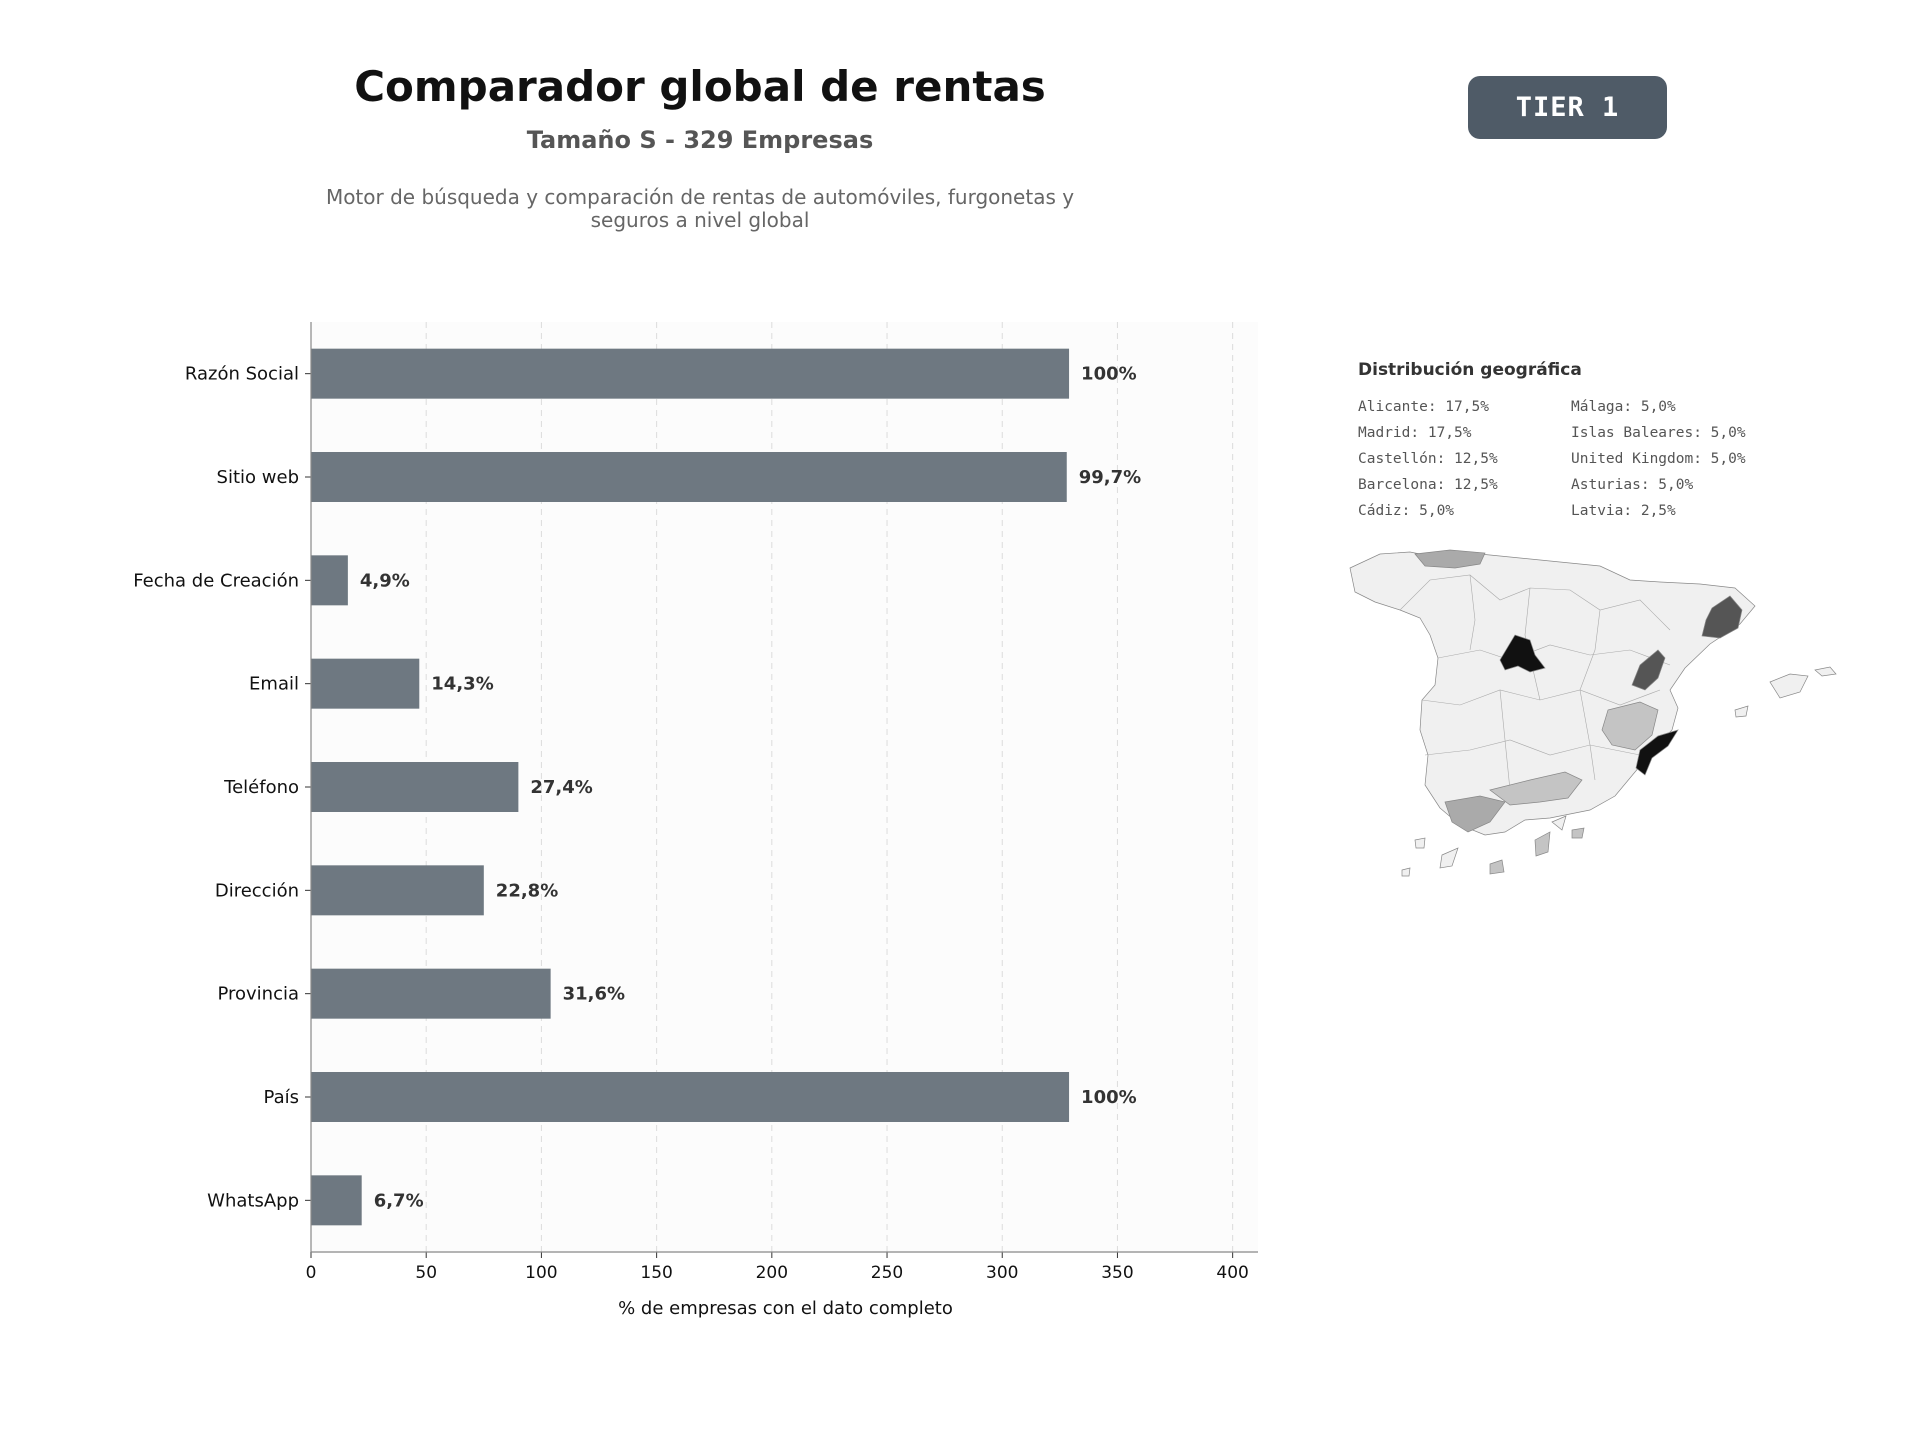 The height and width of the screenshot is (1440, 1920). I want to click on category-label: Sitio web, so click(258, 477).